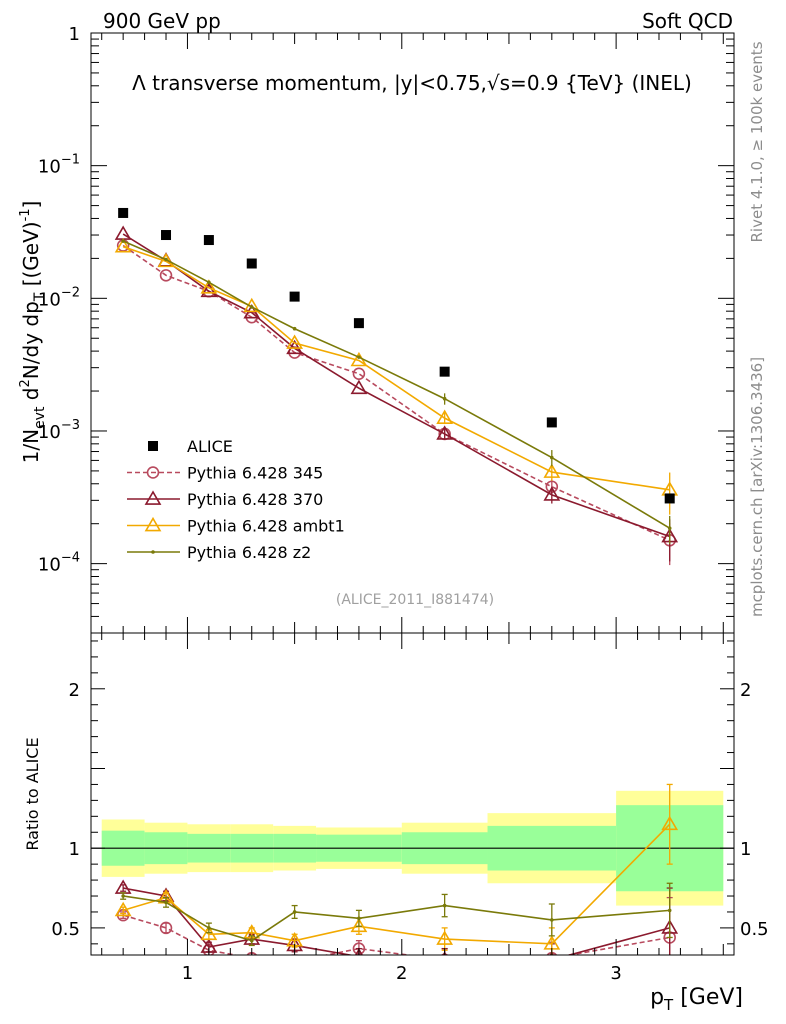 This screenshot has height=1024, width=786. Describe the element at coordinates (255, 473) in the screenshot. I see `legend-label: Pythia 6.428 345` at that location.